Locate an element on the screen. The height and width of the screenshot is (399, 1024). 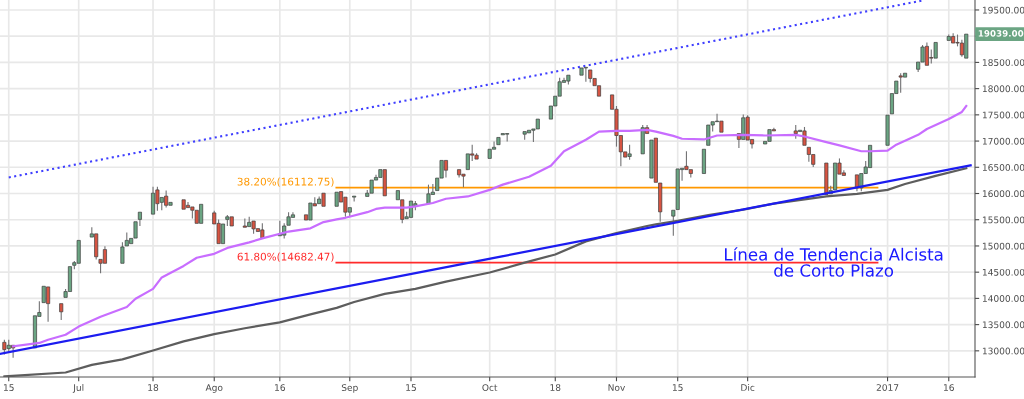
x-tick-label: Sep is located at coordinates (349, 388).